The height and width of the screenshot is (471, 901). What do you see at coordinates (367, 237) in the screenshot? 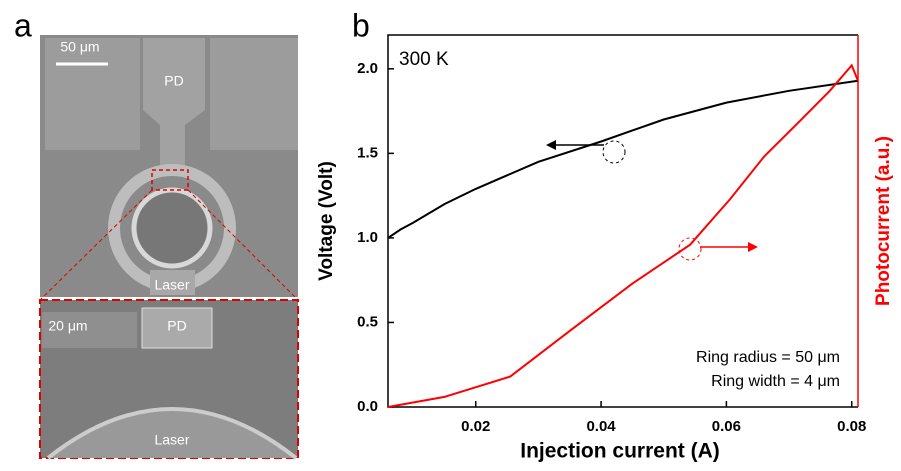
I see `y-tick-label: 1.0` at bounding box center [367, 237].